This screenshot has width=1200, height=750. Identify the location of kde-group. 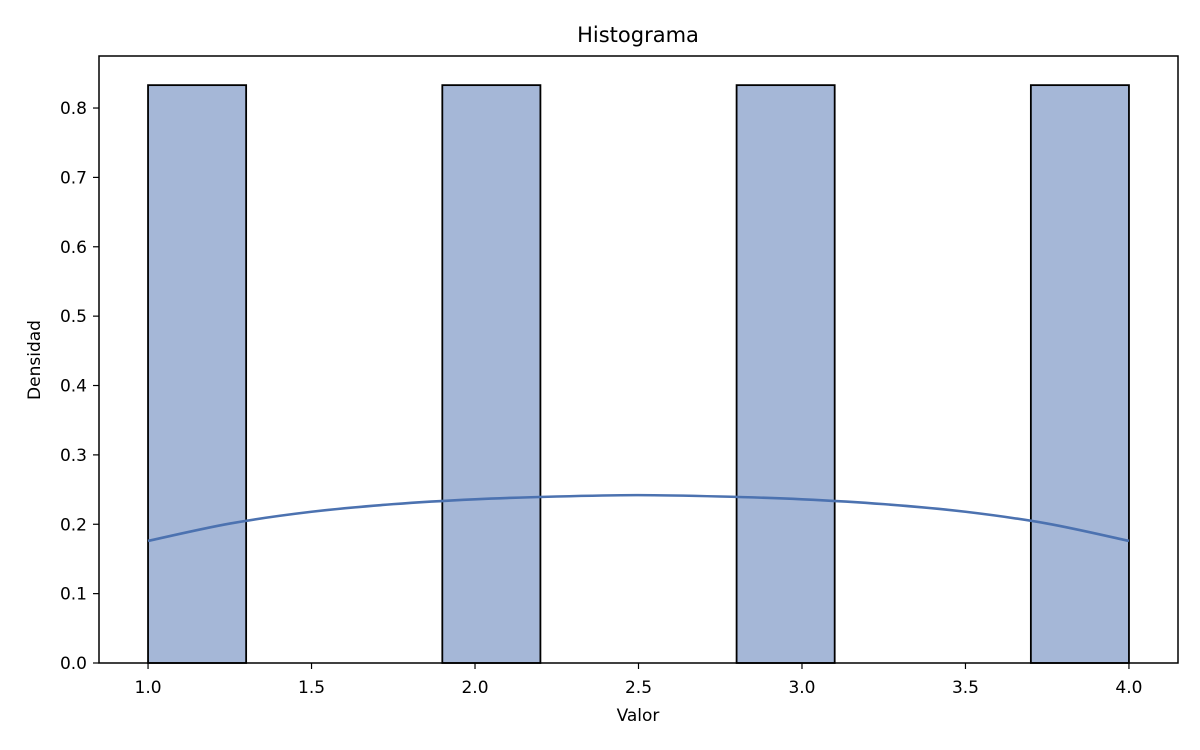
(638, 518).